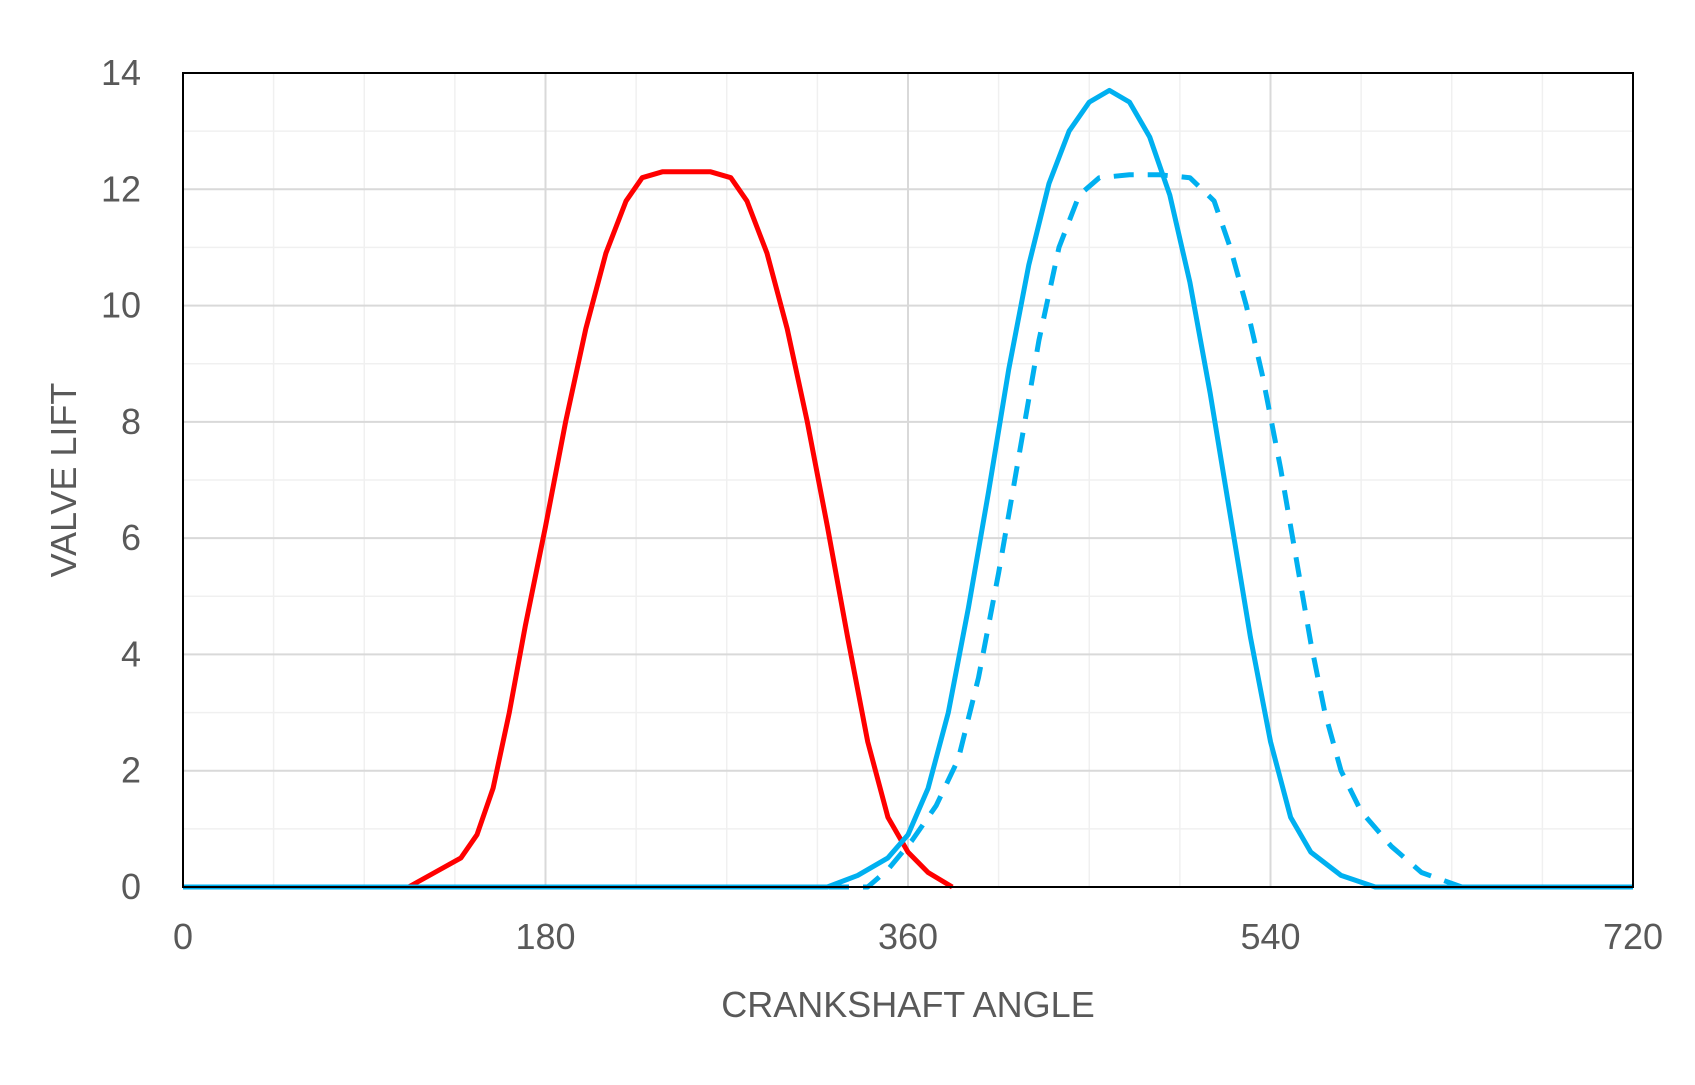  Describe the element at coordinates (131, 537) in the screenshot. I see `y-tick-label: 6` at that location.